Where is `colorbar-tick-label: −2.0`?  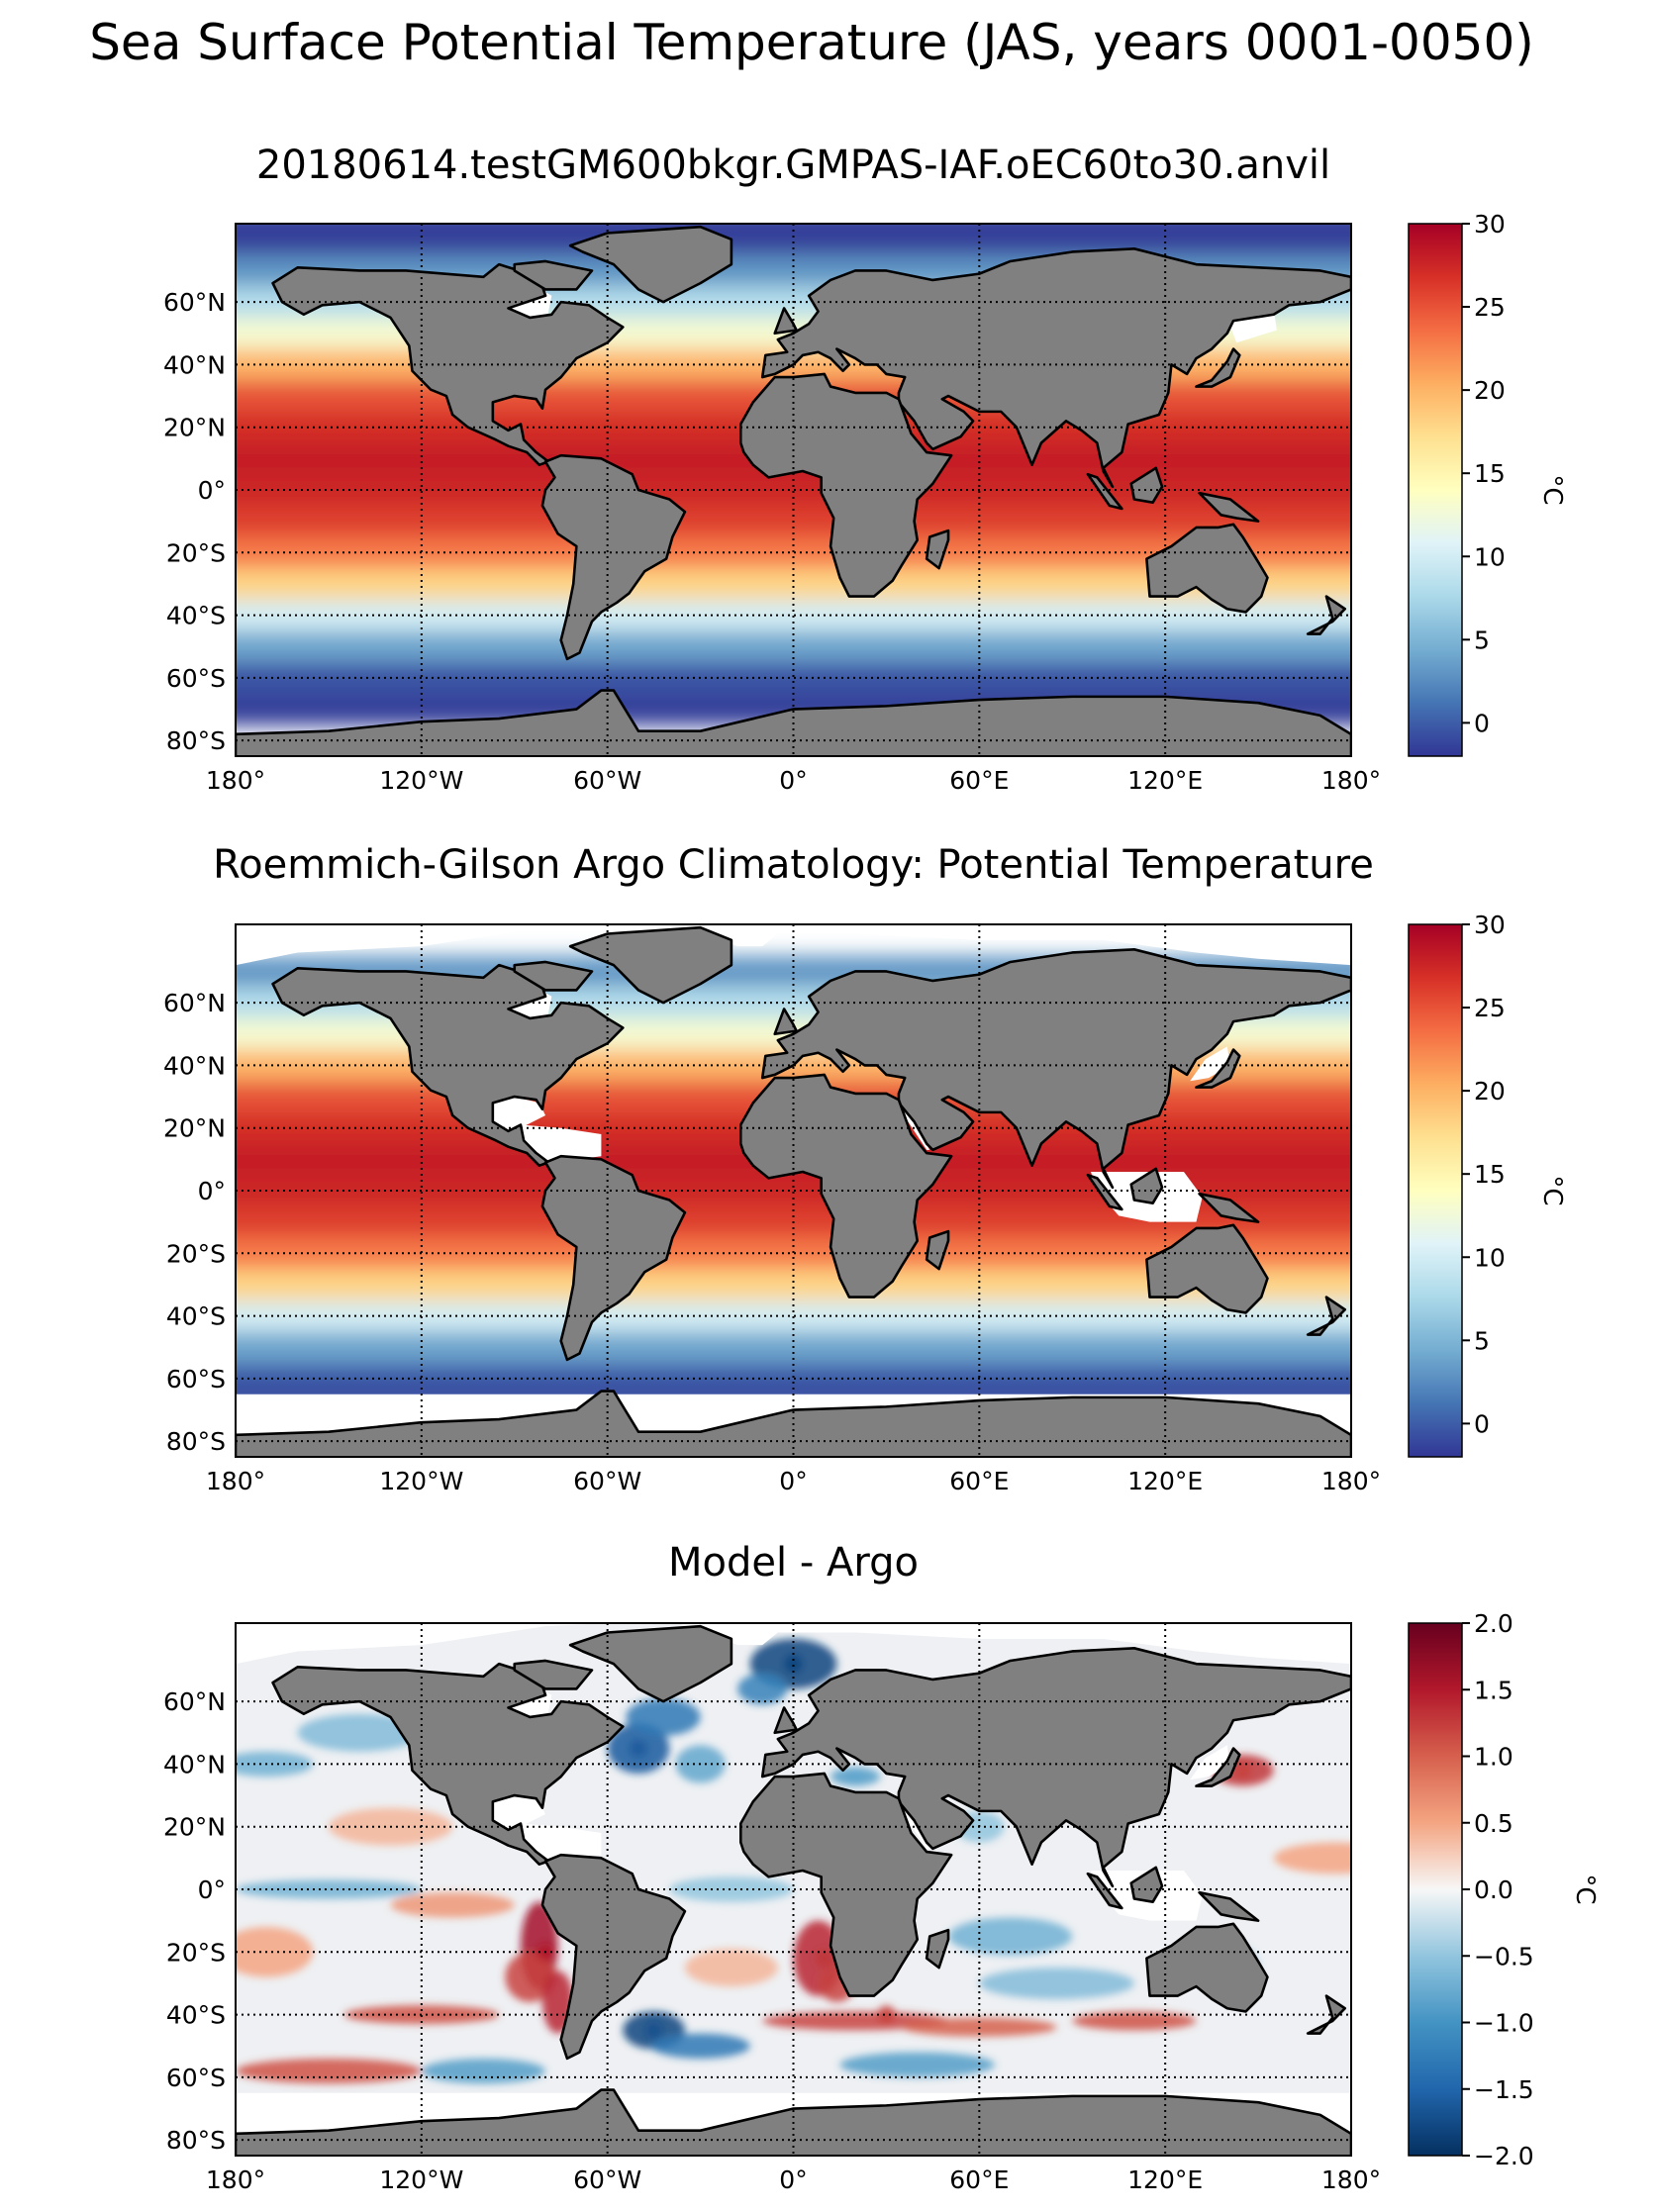 colorbar-tick-label: −2.0 is located at coordinates (1504, 2156).